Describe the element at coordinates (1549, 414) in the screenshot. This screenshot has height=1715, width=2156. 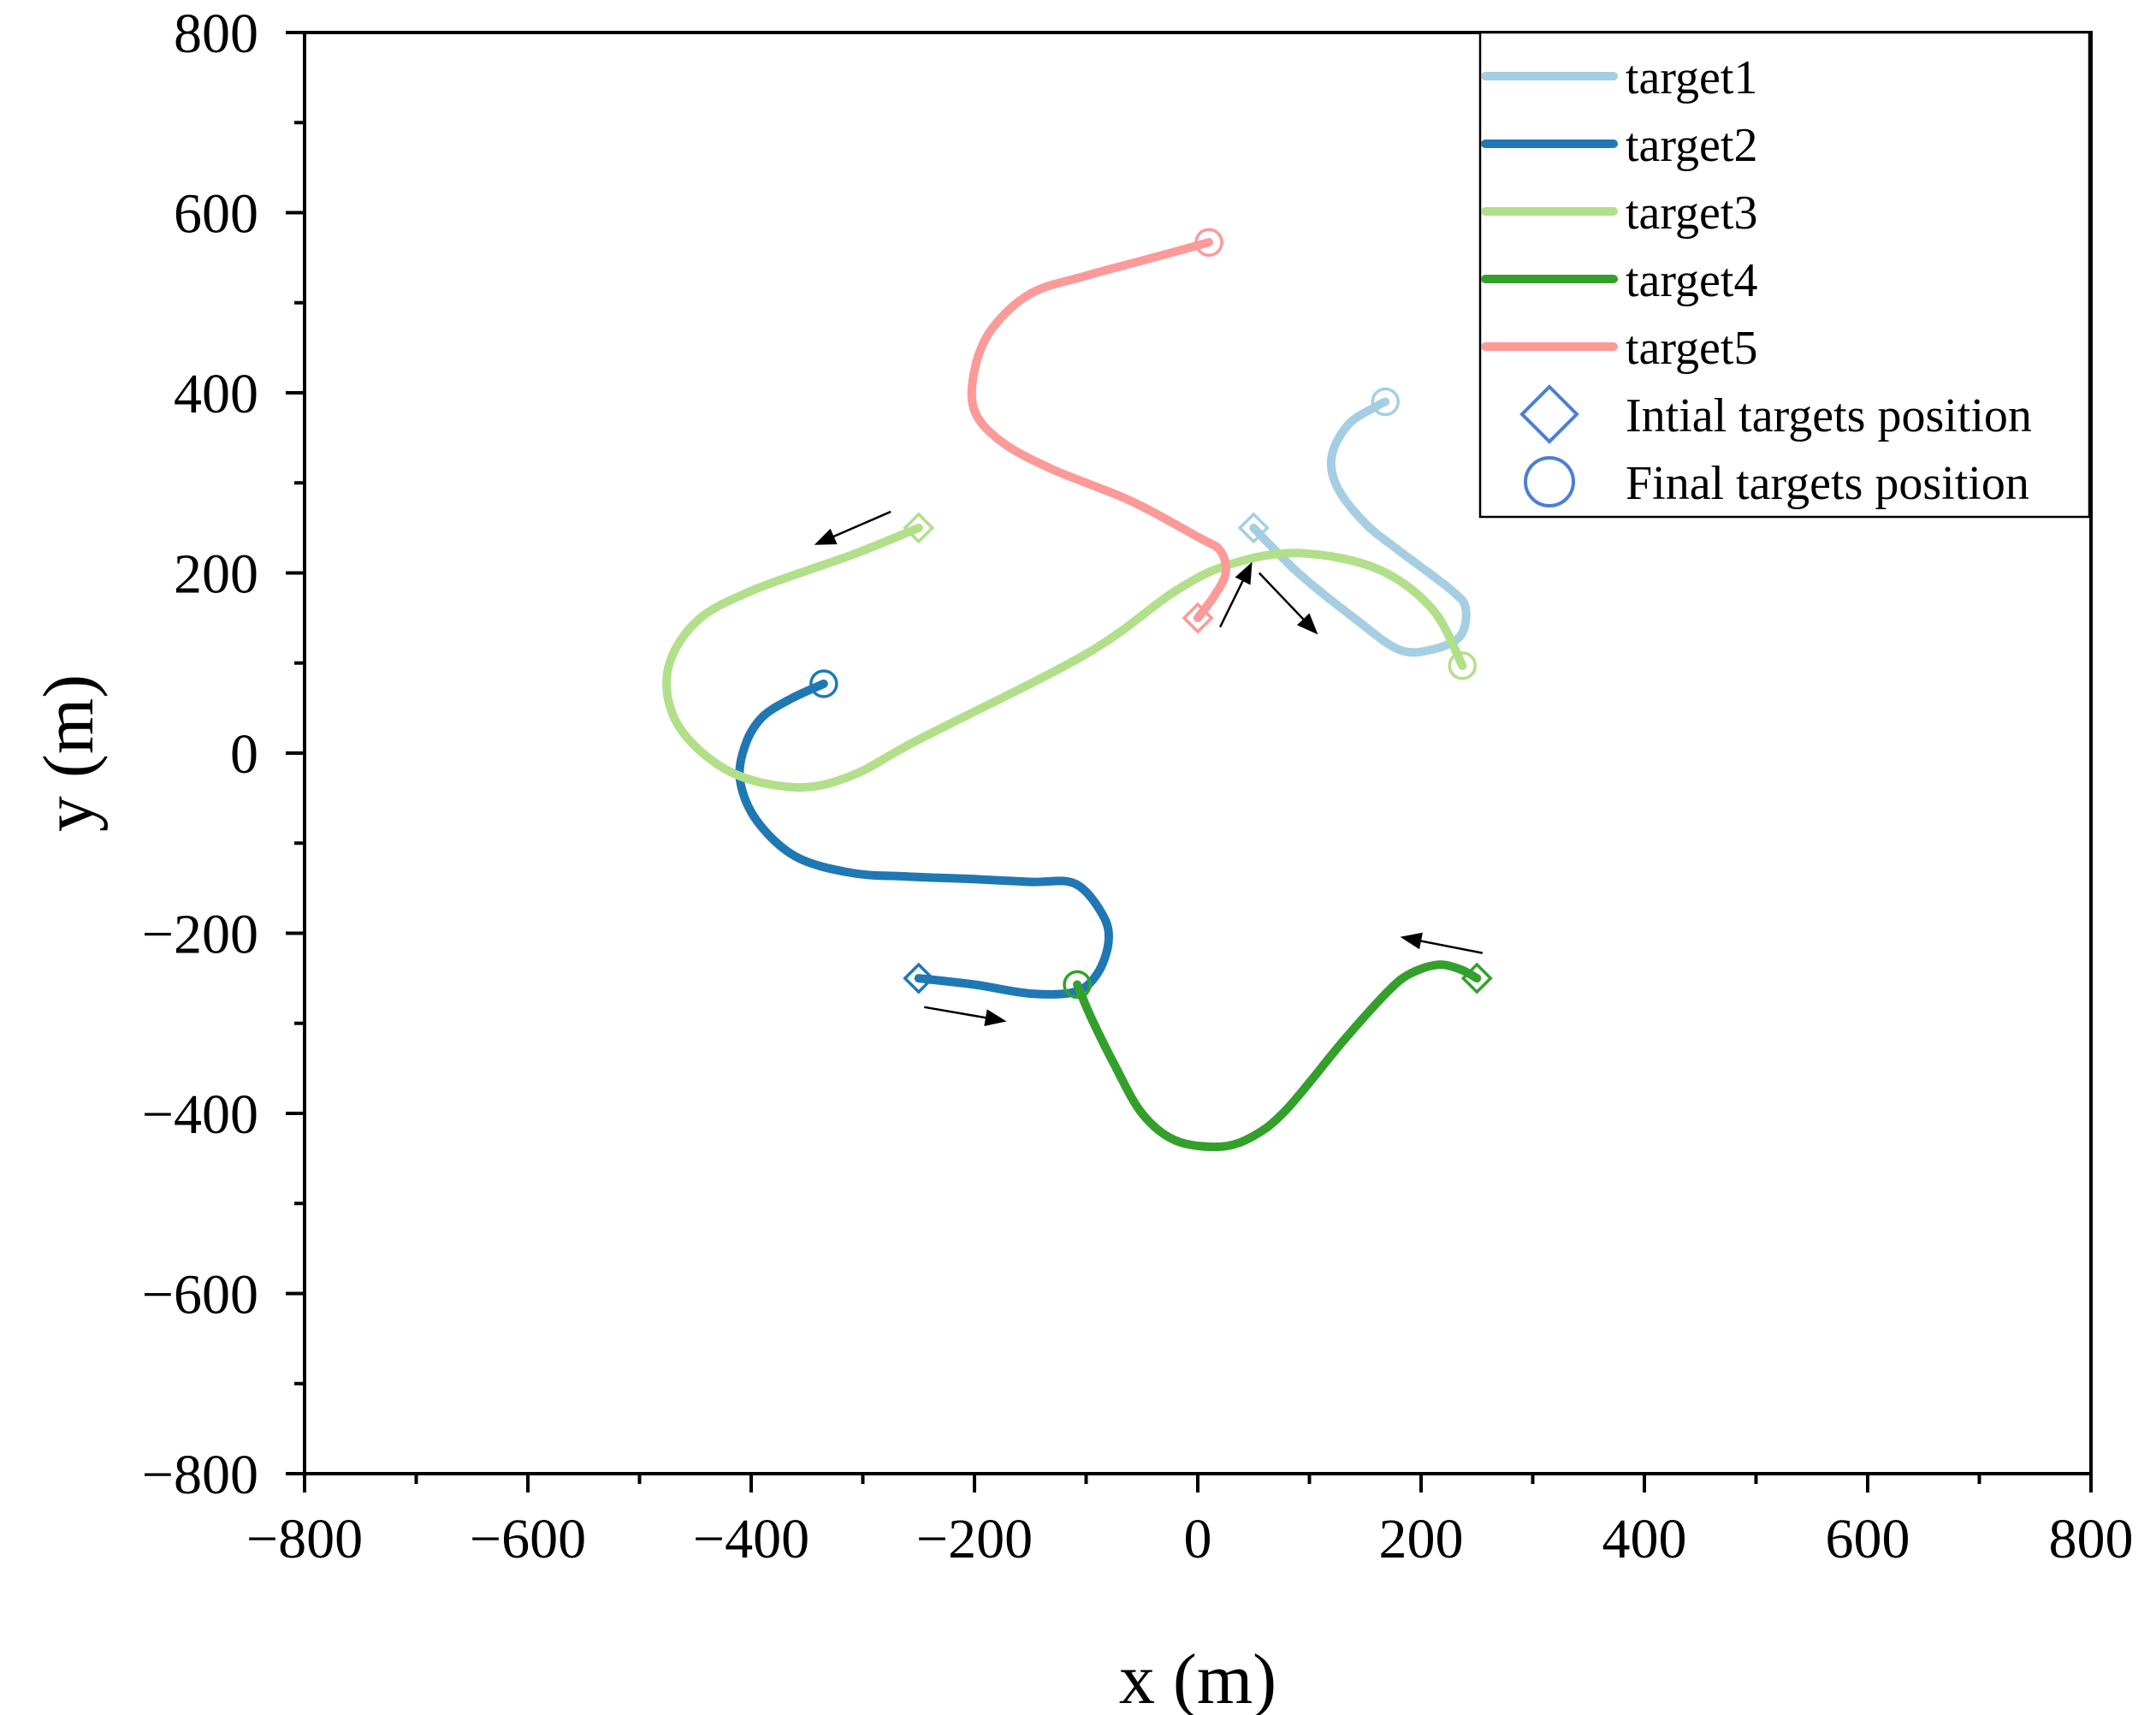
I see `legend-swatch-initial-diamond` at that location.